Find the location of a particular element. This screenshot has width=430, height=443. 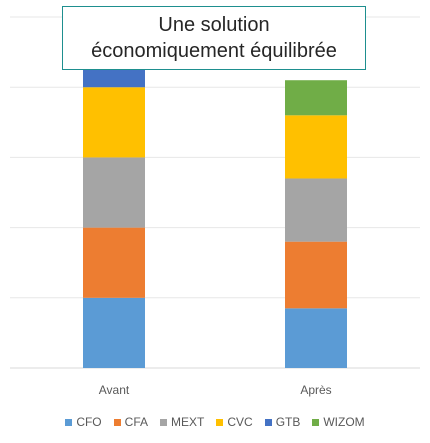

x-tick-label: Avant is located at coordinates (114, 390).